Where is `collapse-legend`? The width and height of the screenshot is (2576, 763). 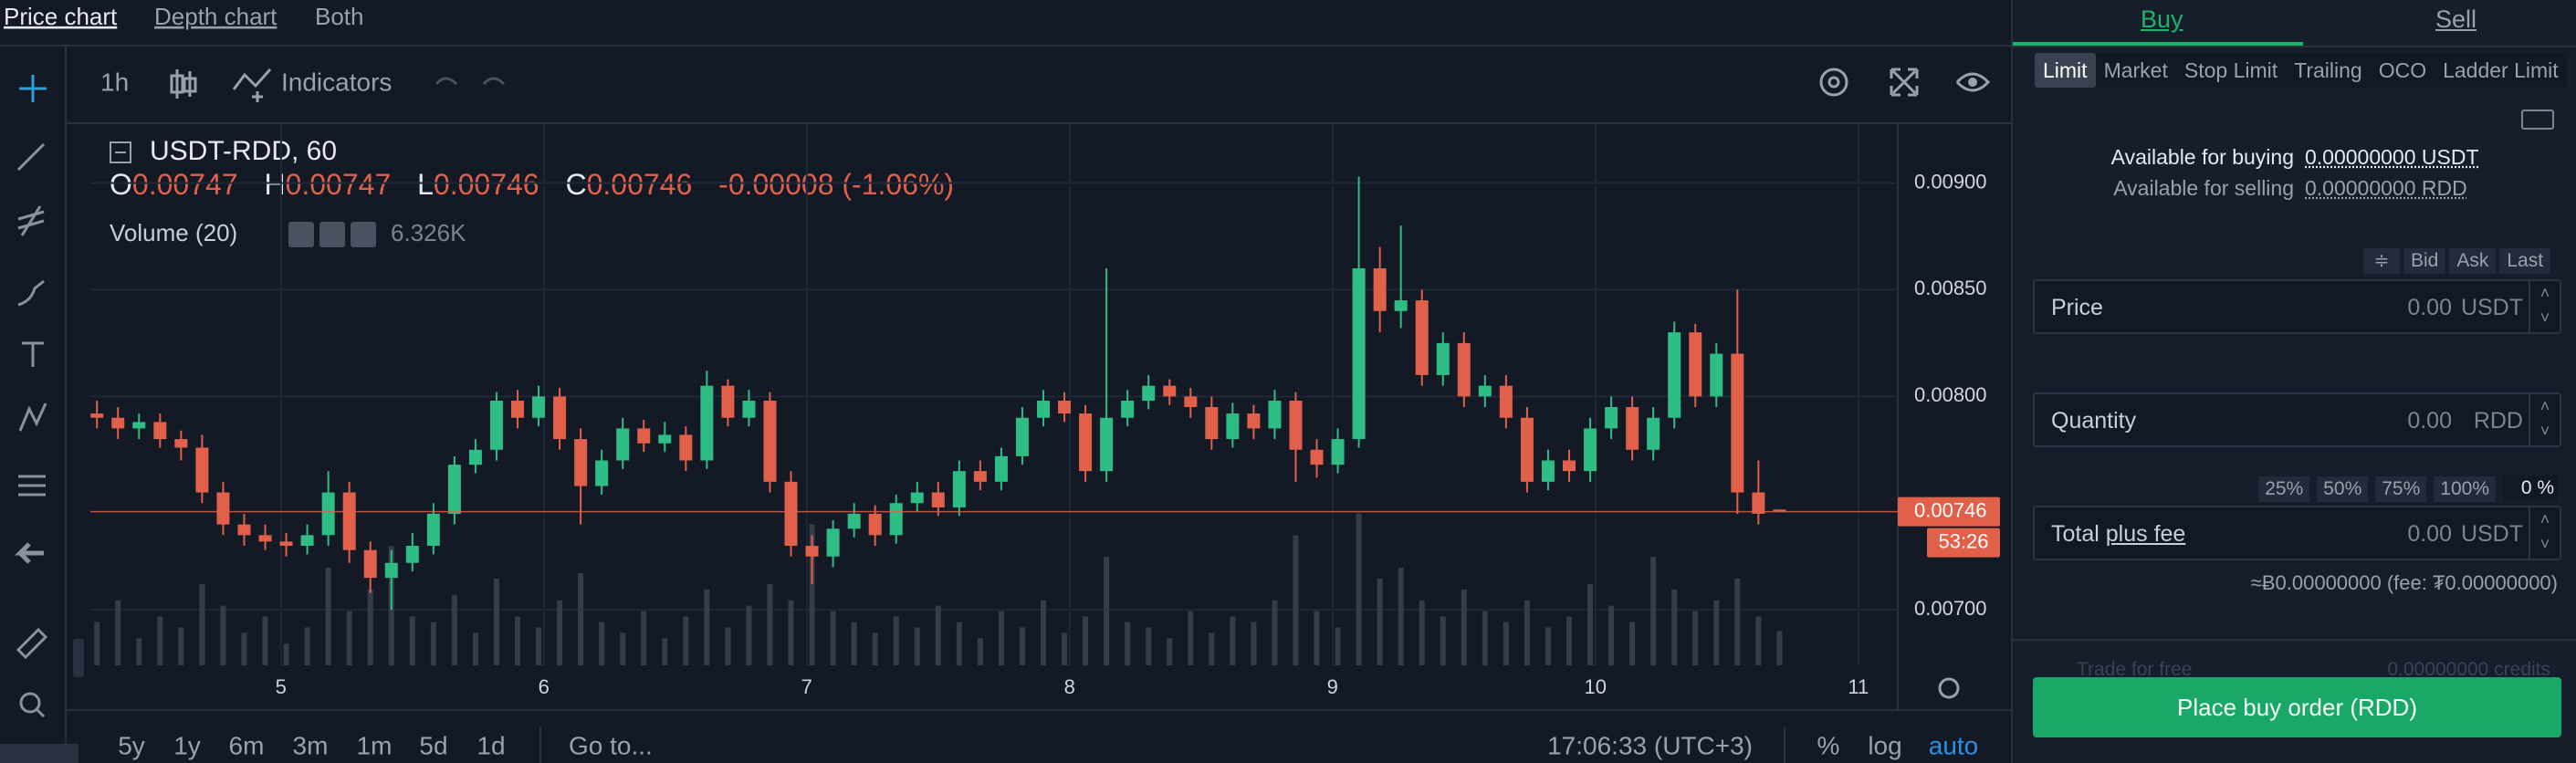
collapse-legend is located at coordinates (120, 152).